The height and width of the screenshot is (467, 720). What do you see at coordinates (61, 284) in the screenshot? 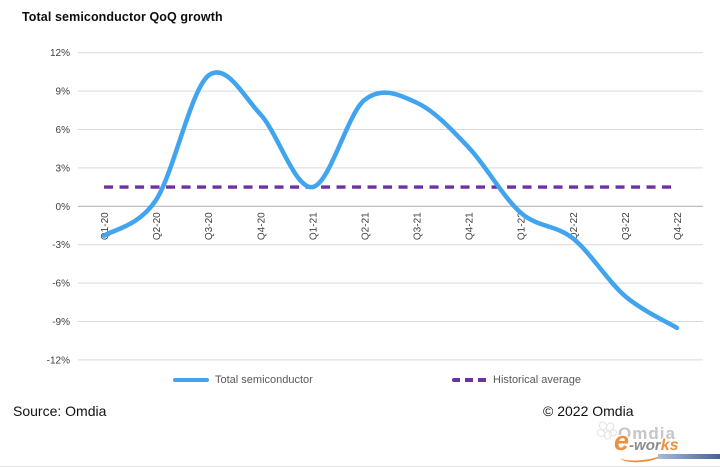
I see `y-tick-label: -6%` at bounding box center [61, 284].